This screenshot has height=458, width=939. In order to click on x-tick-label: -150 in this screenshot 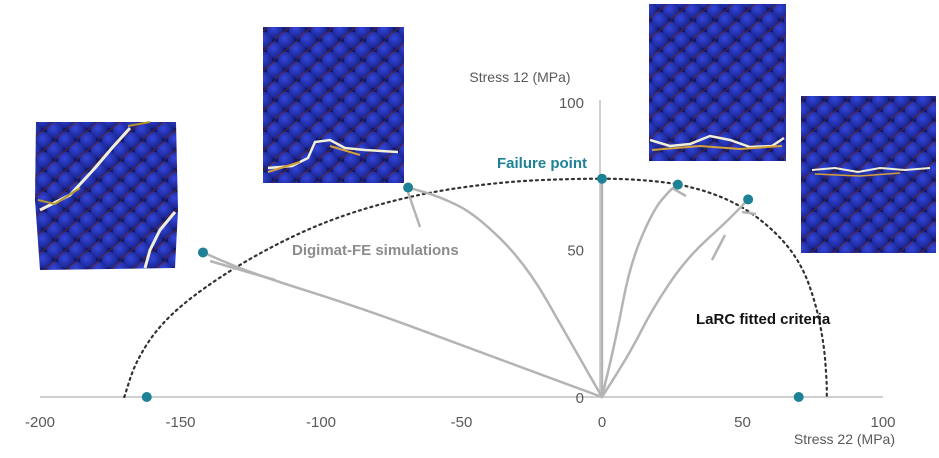, I will do `click(180, 422)`.